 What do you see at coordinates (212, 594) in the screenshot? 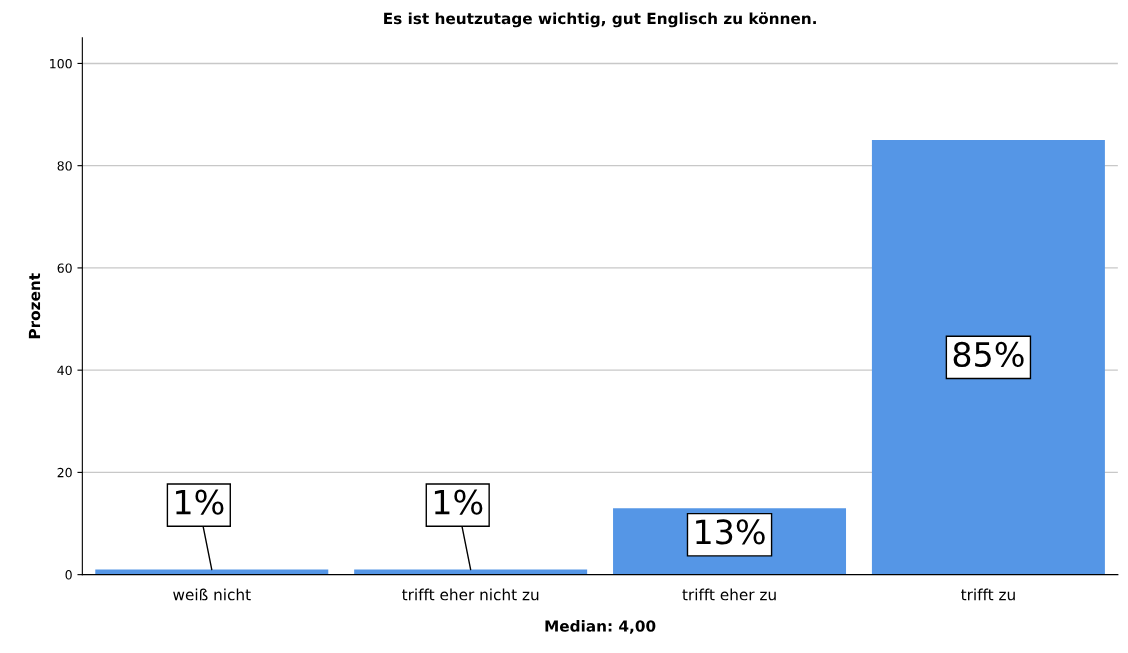
I see `x-tick-label: weiß nicht` at bounding box center [212, 594].